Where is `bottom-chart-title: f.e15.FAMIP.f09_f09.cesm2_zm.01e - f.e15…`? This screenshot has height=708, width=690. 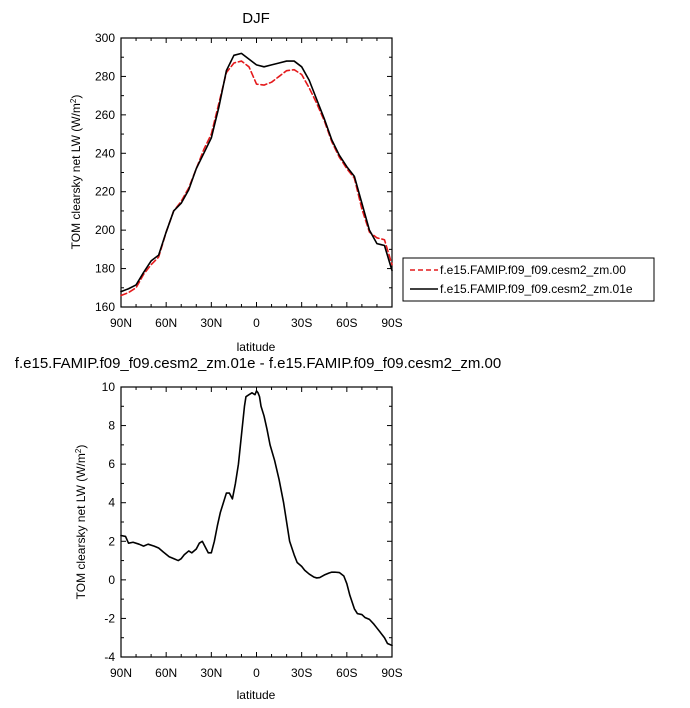
bottom-chart-title: f.e15.FAMIP.f09_f09.cesm2_zm.01e - f.e15… is located at coordinates (258, 363).